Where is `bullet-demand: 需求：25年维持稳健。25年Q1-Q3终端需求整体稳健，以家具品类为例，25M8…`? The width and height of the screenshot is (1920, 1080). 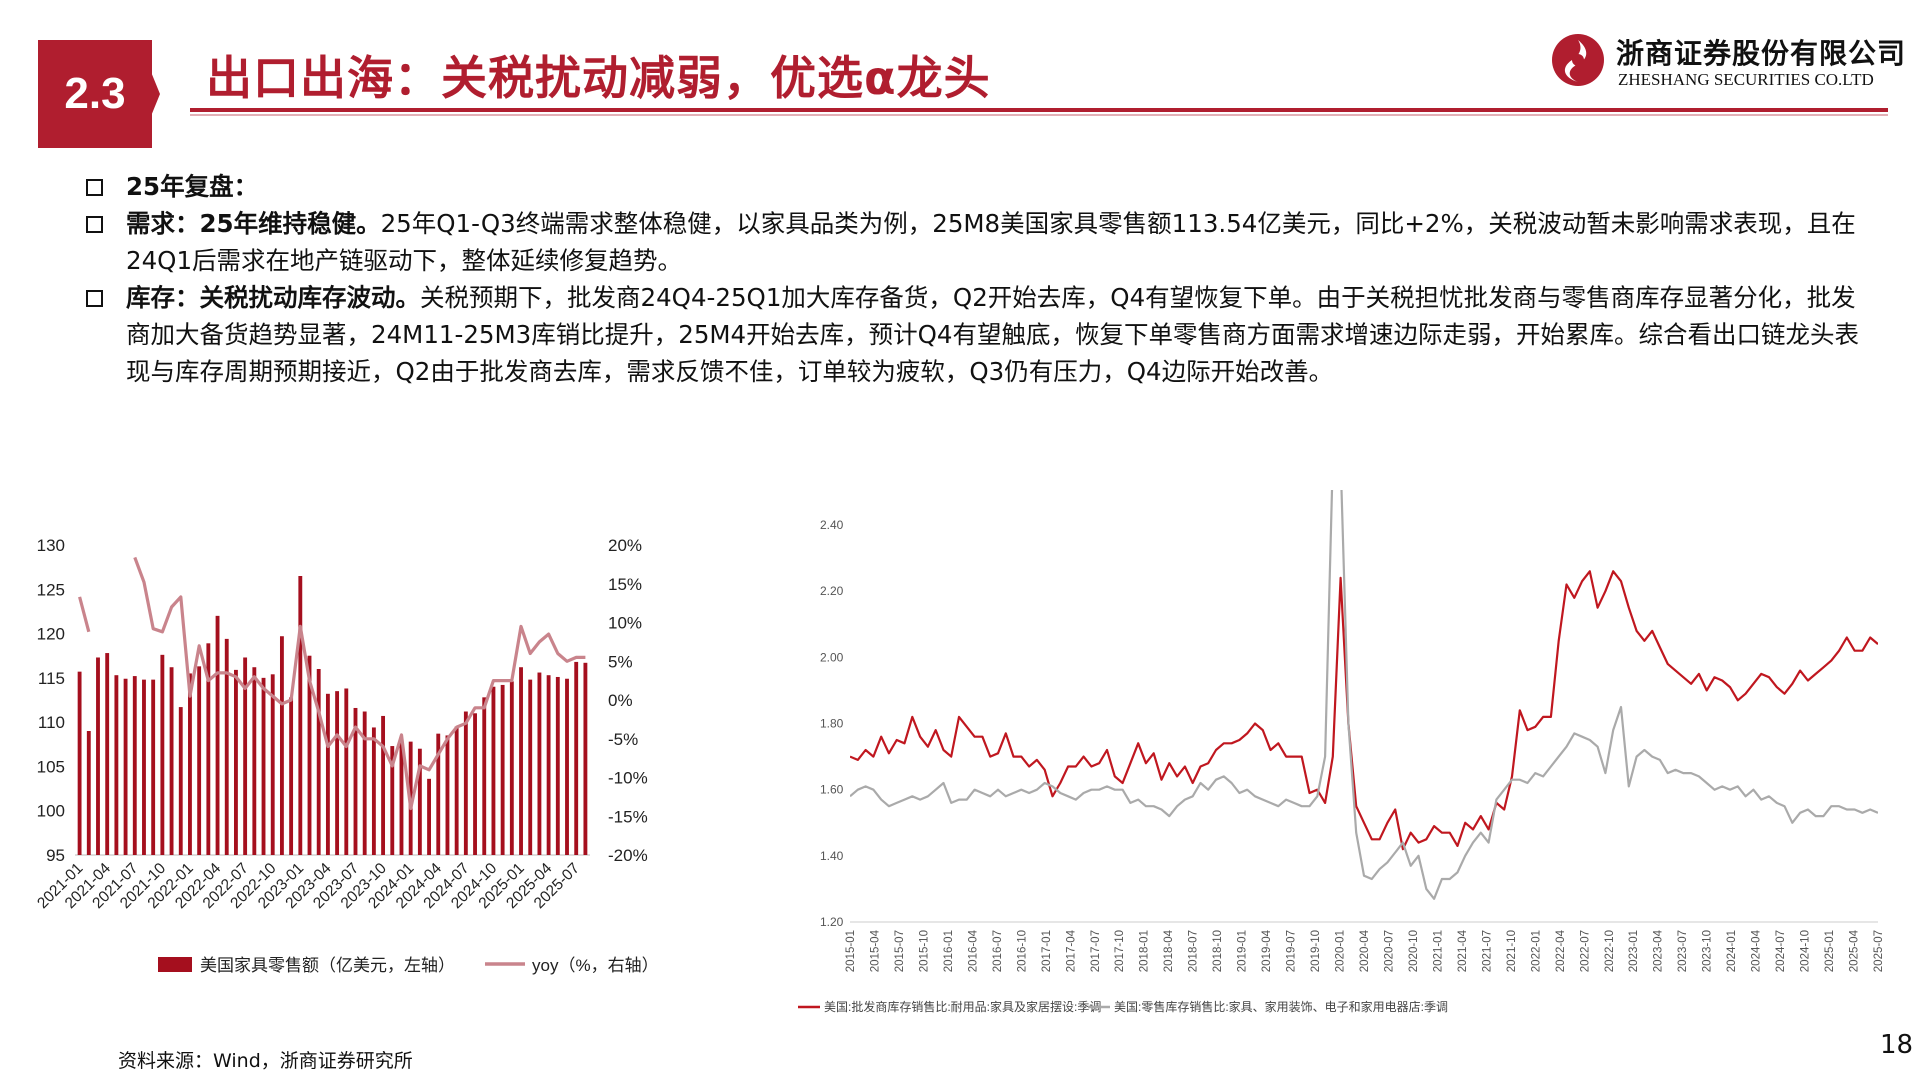
bullet-demand: 需求：25年维持稳健。25年Q1-Q3终端需求整体稳健，以家具品类为例，25M8… is located at coordinates (980, 242).